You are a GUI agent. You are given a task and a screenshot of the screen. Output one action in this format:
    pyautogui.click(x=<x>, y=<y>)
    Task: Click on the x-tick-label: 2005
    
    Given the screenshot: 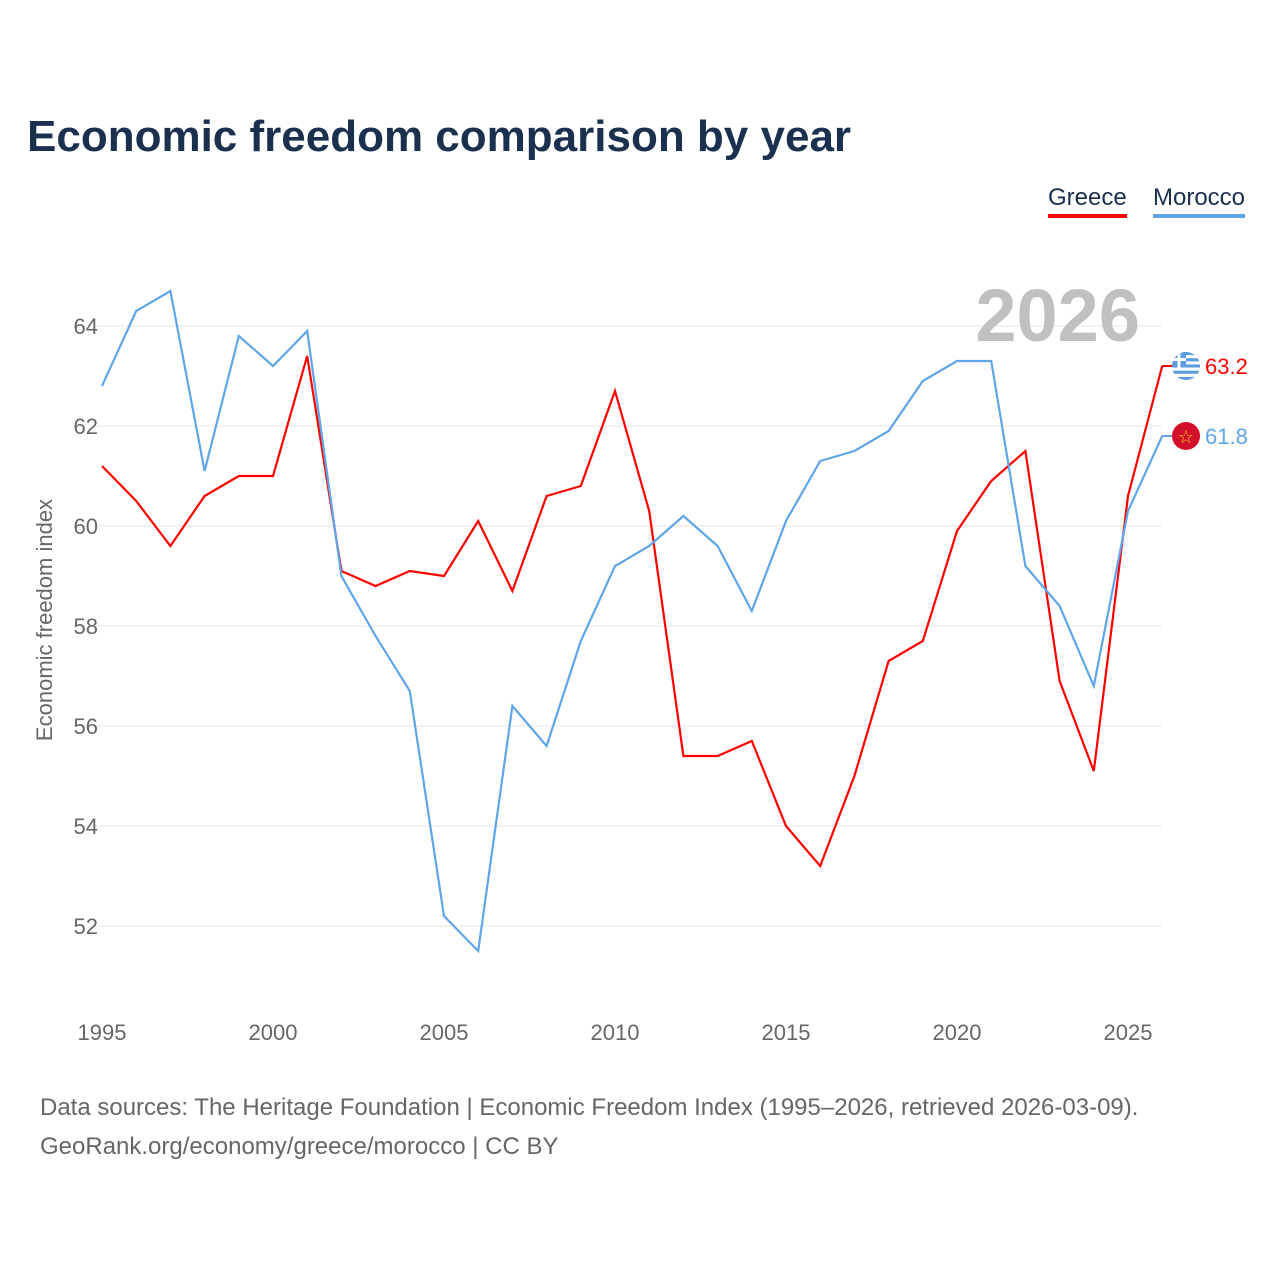 What is the action you would take?
    pyautogui.click(x=444, y=1032)
    